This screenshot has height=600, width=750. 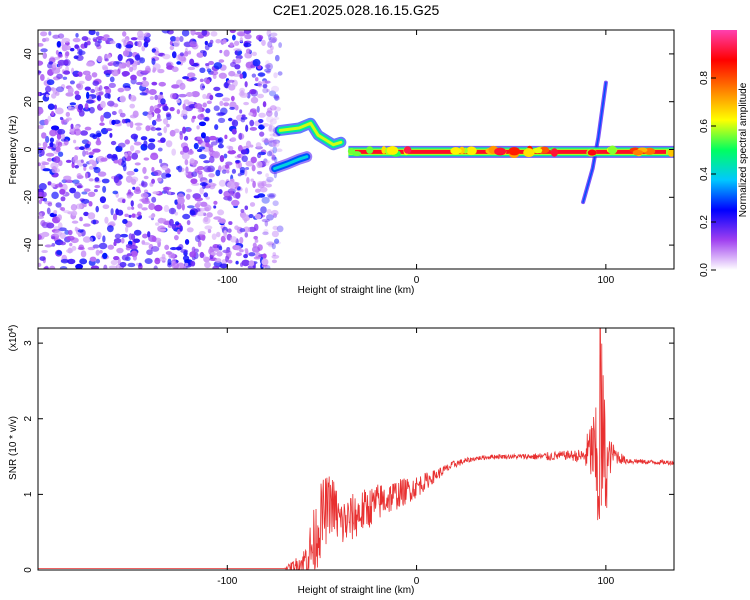 I want to click on snr-y-scale-label: (x104), so click(x=13, y=338).